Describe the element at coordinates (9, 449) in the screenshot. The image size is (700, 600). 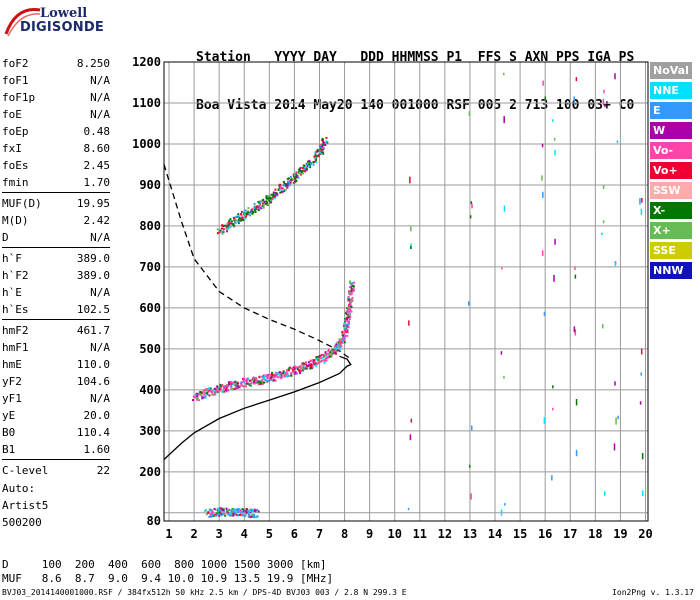
I see `param-name: B1` at that location.